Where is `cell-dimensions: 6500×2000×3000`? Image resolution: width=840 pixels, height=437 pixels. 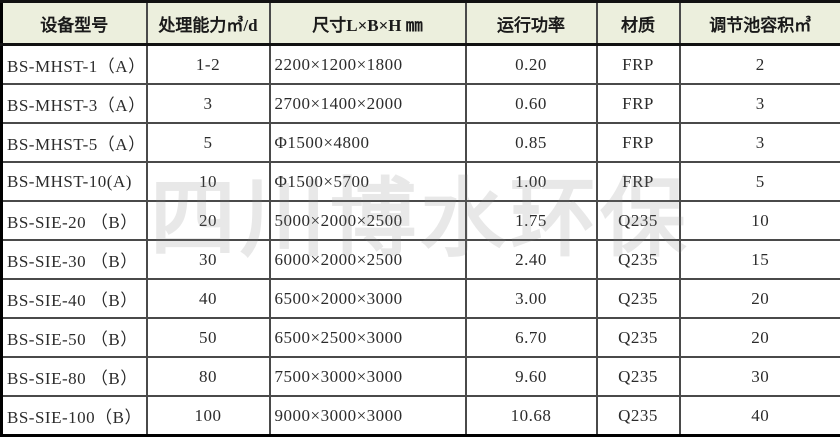 cell-dimensions: 6500×2000×3000 is located at coordinates (368, 298).